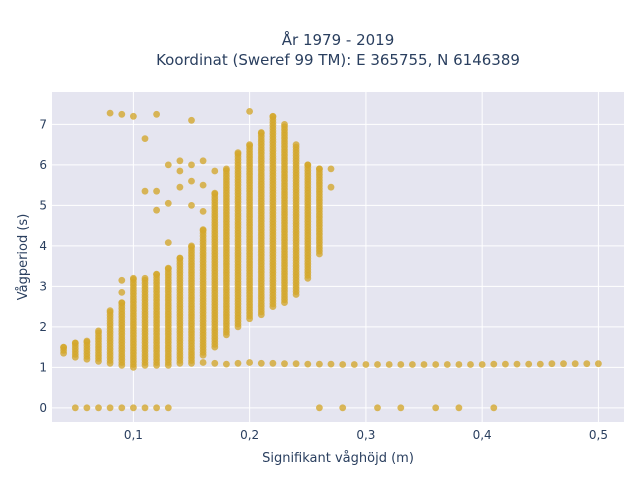  What do you see at coordinates (43, 327) in the screenshot?
I see `y-tick-label: 2` at bounding box center [43, 327].